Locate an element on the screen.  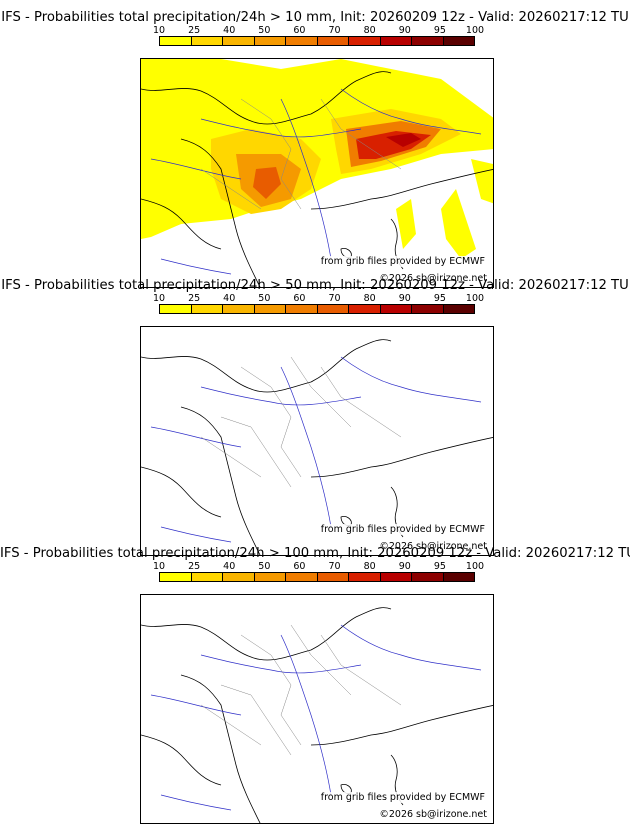
coastlines is located at coordinates (317, 179).